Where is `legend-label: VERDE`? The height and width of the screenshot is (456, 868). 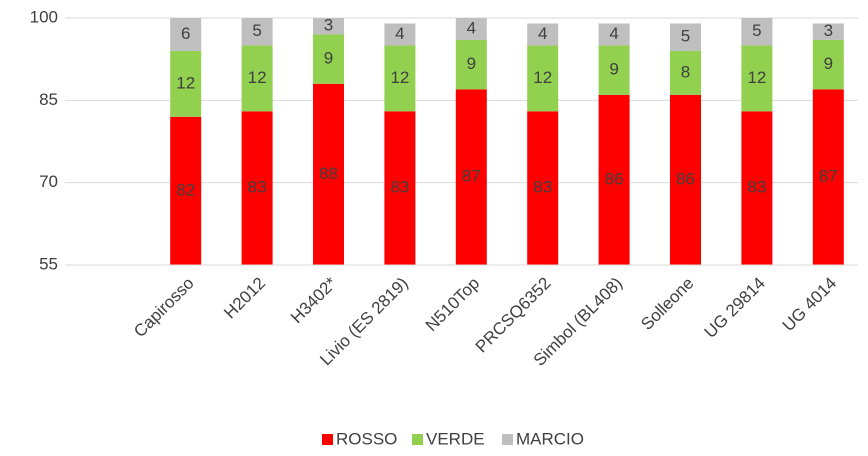
legend-label: VERDE is located at coordinates (455, 438).